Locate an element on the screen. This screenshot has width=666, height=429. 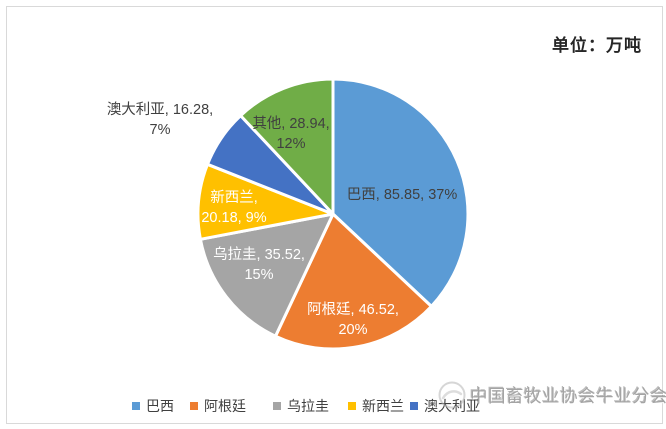
data-label-new-zealand: 新西兰, 20.18, 9% is located at coordinates (233, 208).